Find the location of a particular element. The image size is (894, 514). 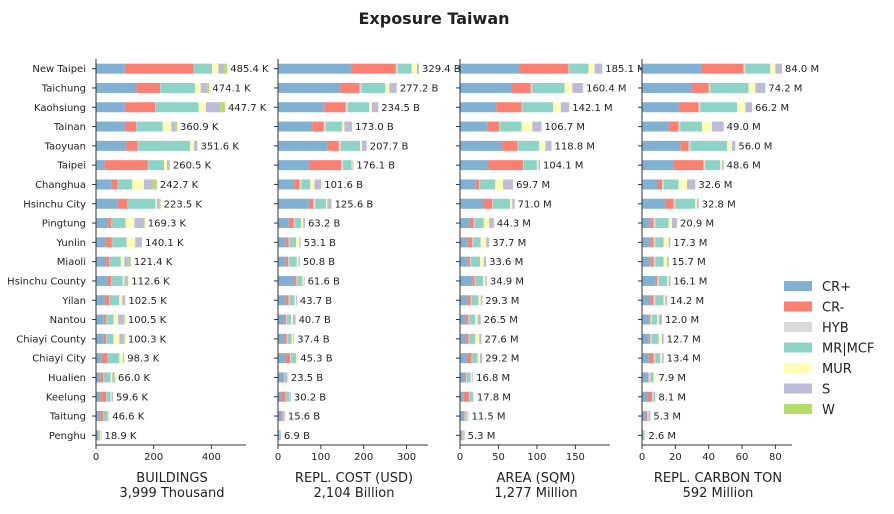

total-label: 15.6 B is located at coordinates (304, 417).